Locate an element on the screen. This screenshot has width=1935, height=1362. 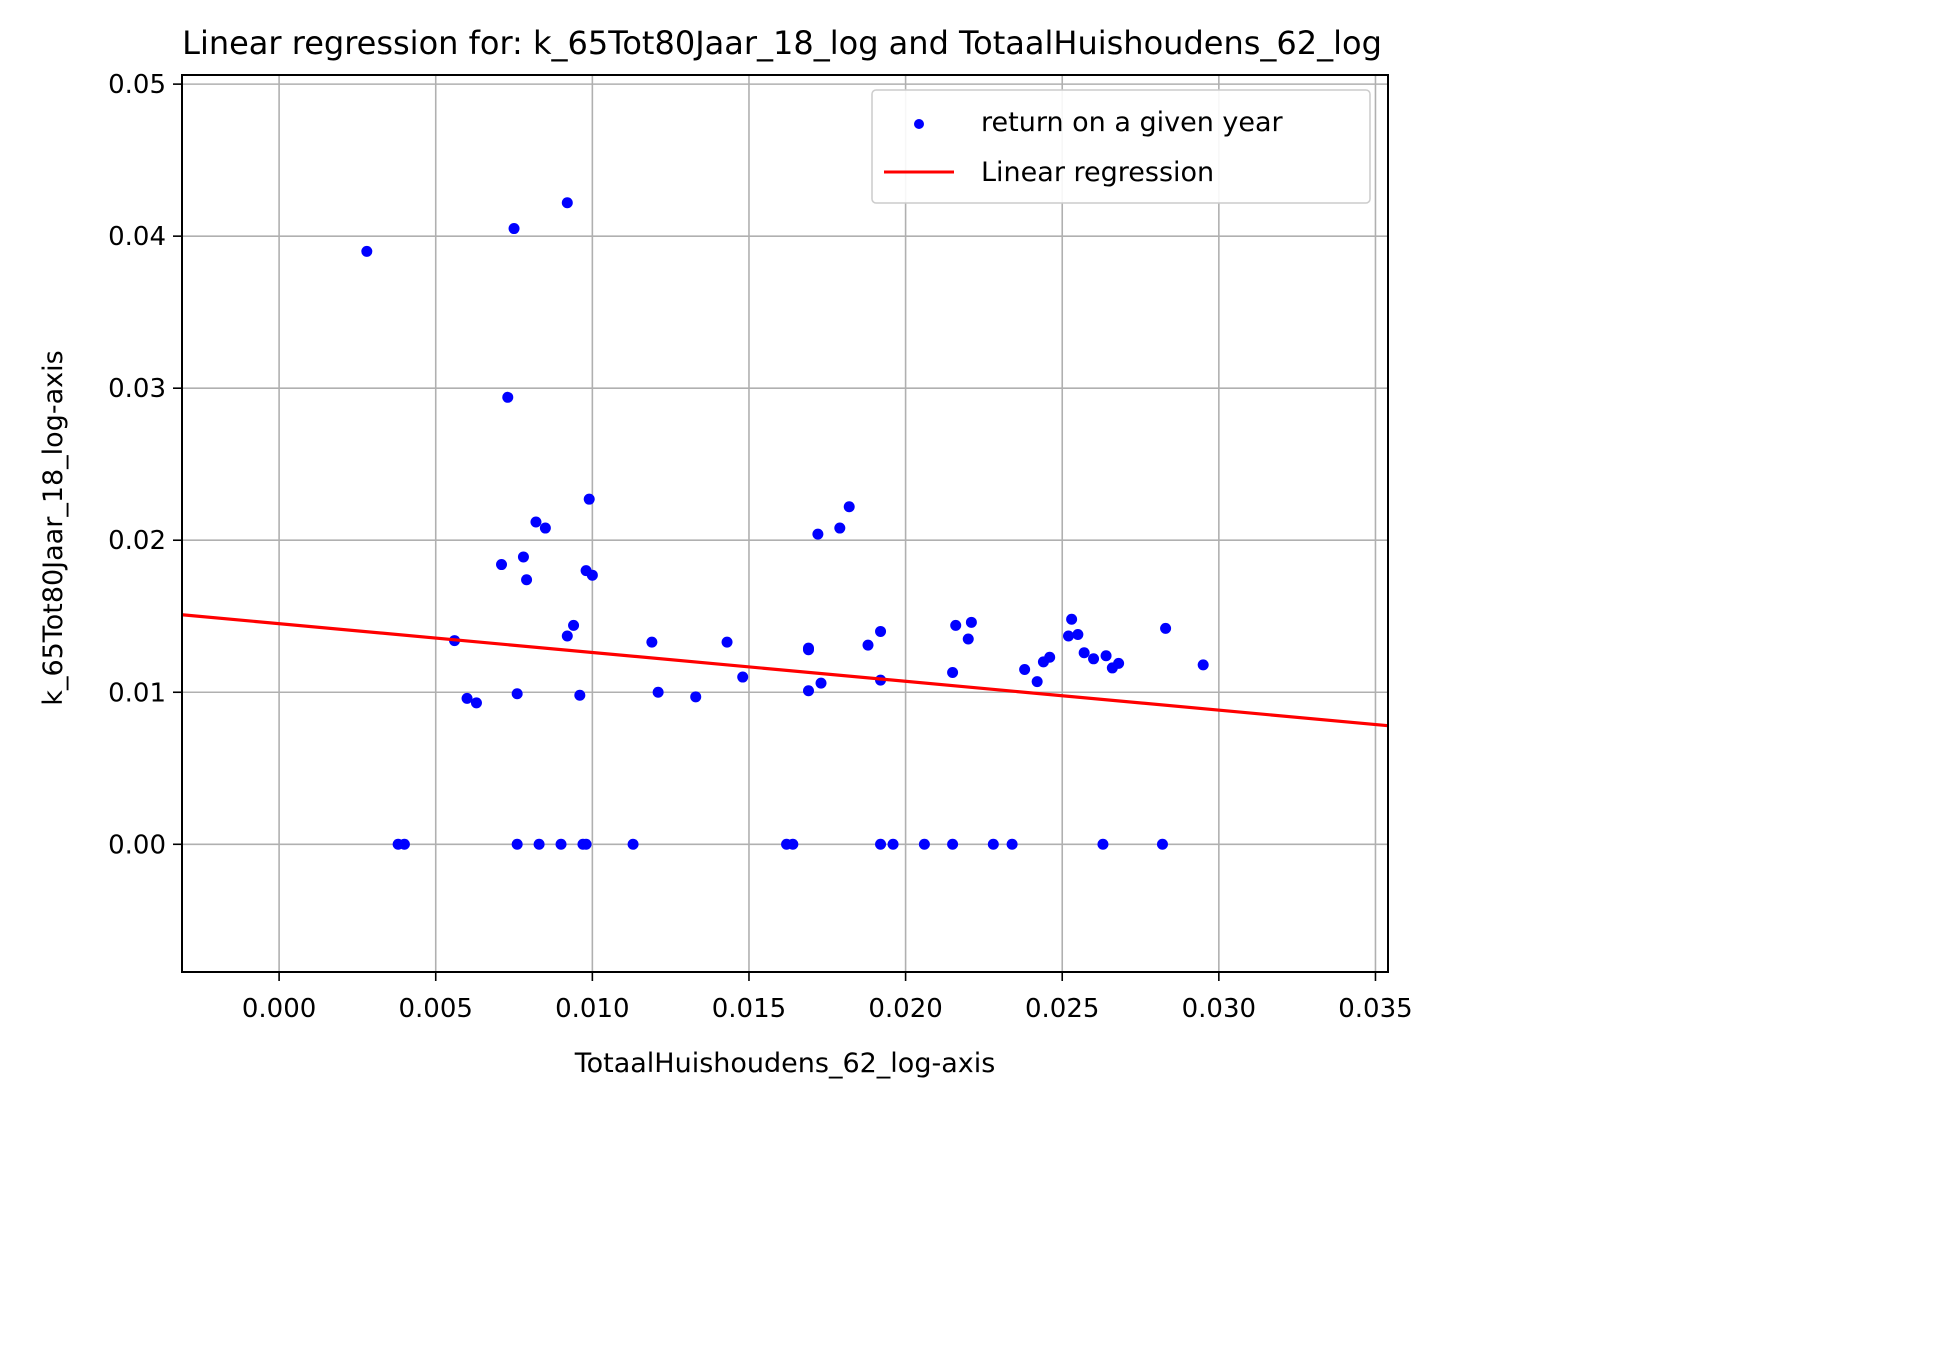
y-tick-label: 0.00 is located at coordinates (137, 845).